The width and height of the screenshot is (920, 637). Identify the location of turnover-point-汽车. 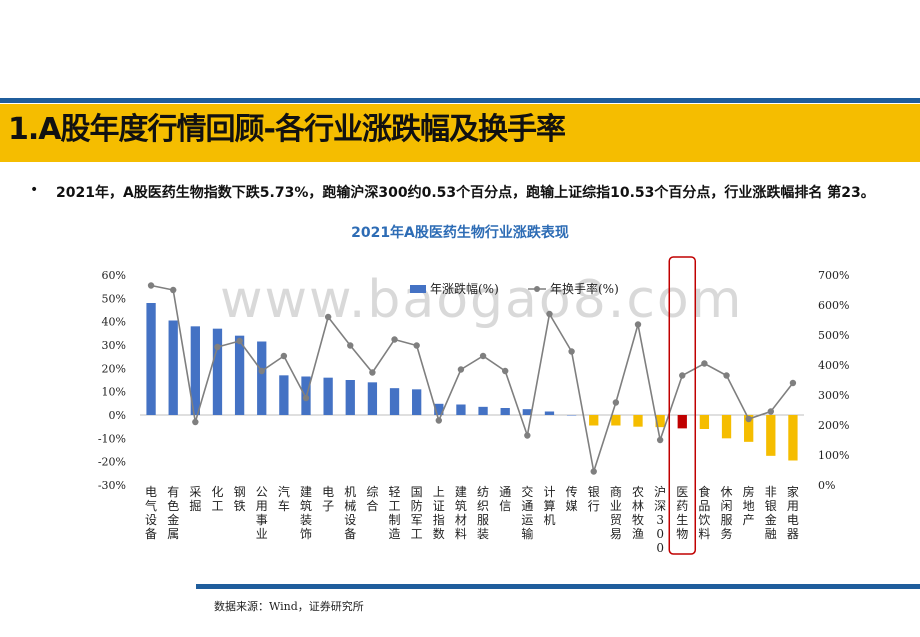
(284, 356).